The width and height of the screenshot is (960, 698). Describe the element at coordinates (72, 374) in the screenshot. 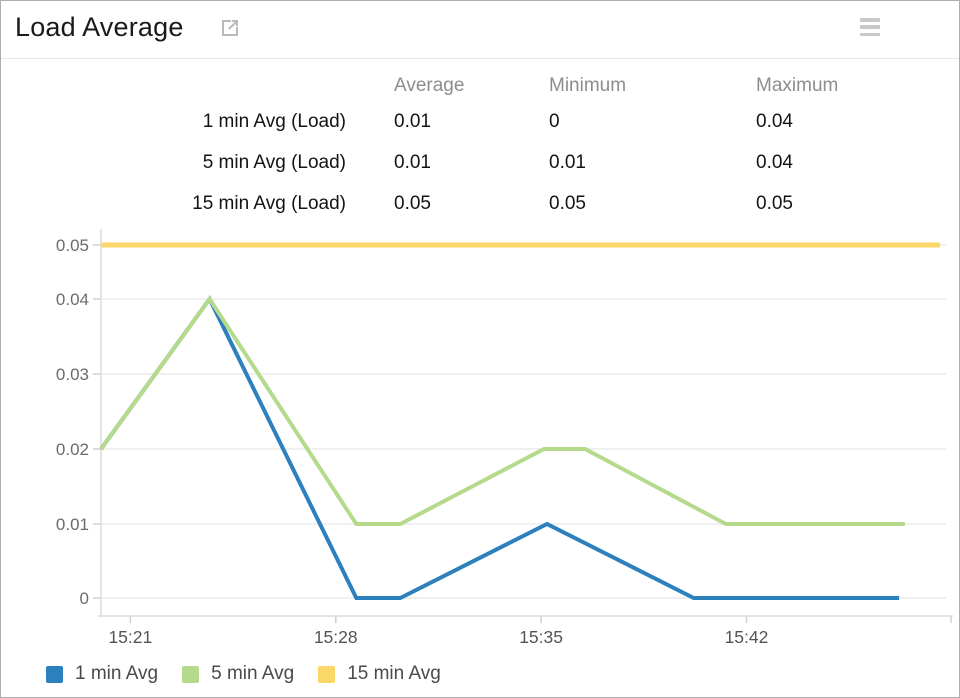

I see `y-tick-label: 0.03` at that location.